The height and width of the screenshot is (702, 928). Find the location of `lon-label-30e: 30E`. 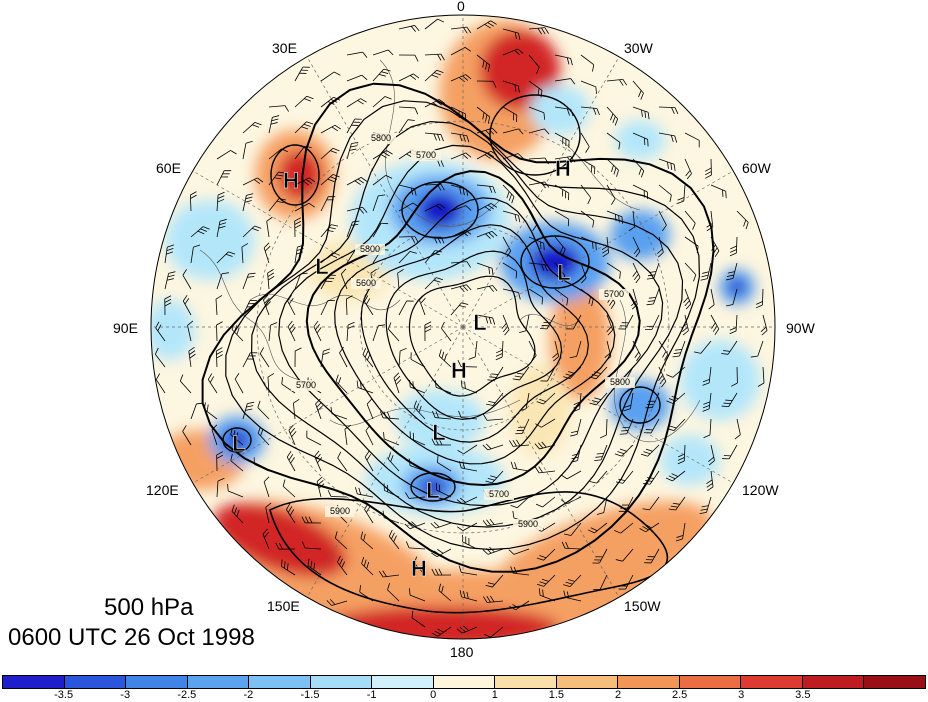

lon-label-30e: 30E is located at coordinates (284, 48).